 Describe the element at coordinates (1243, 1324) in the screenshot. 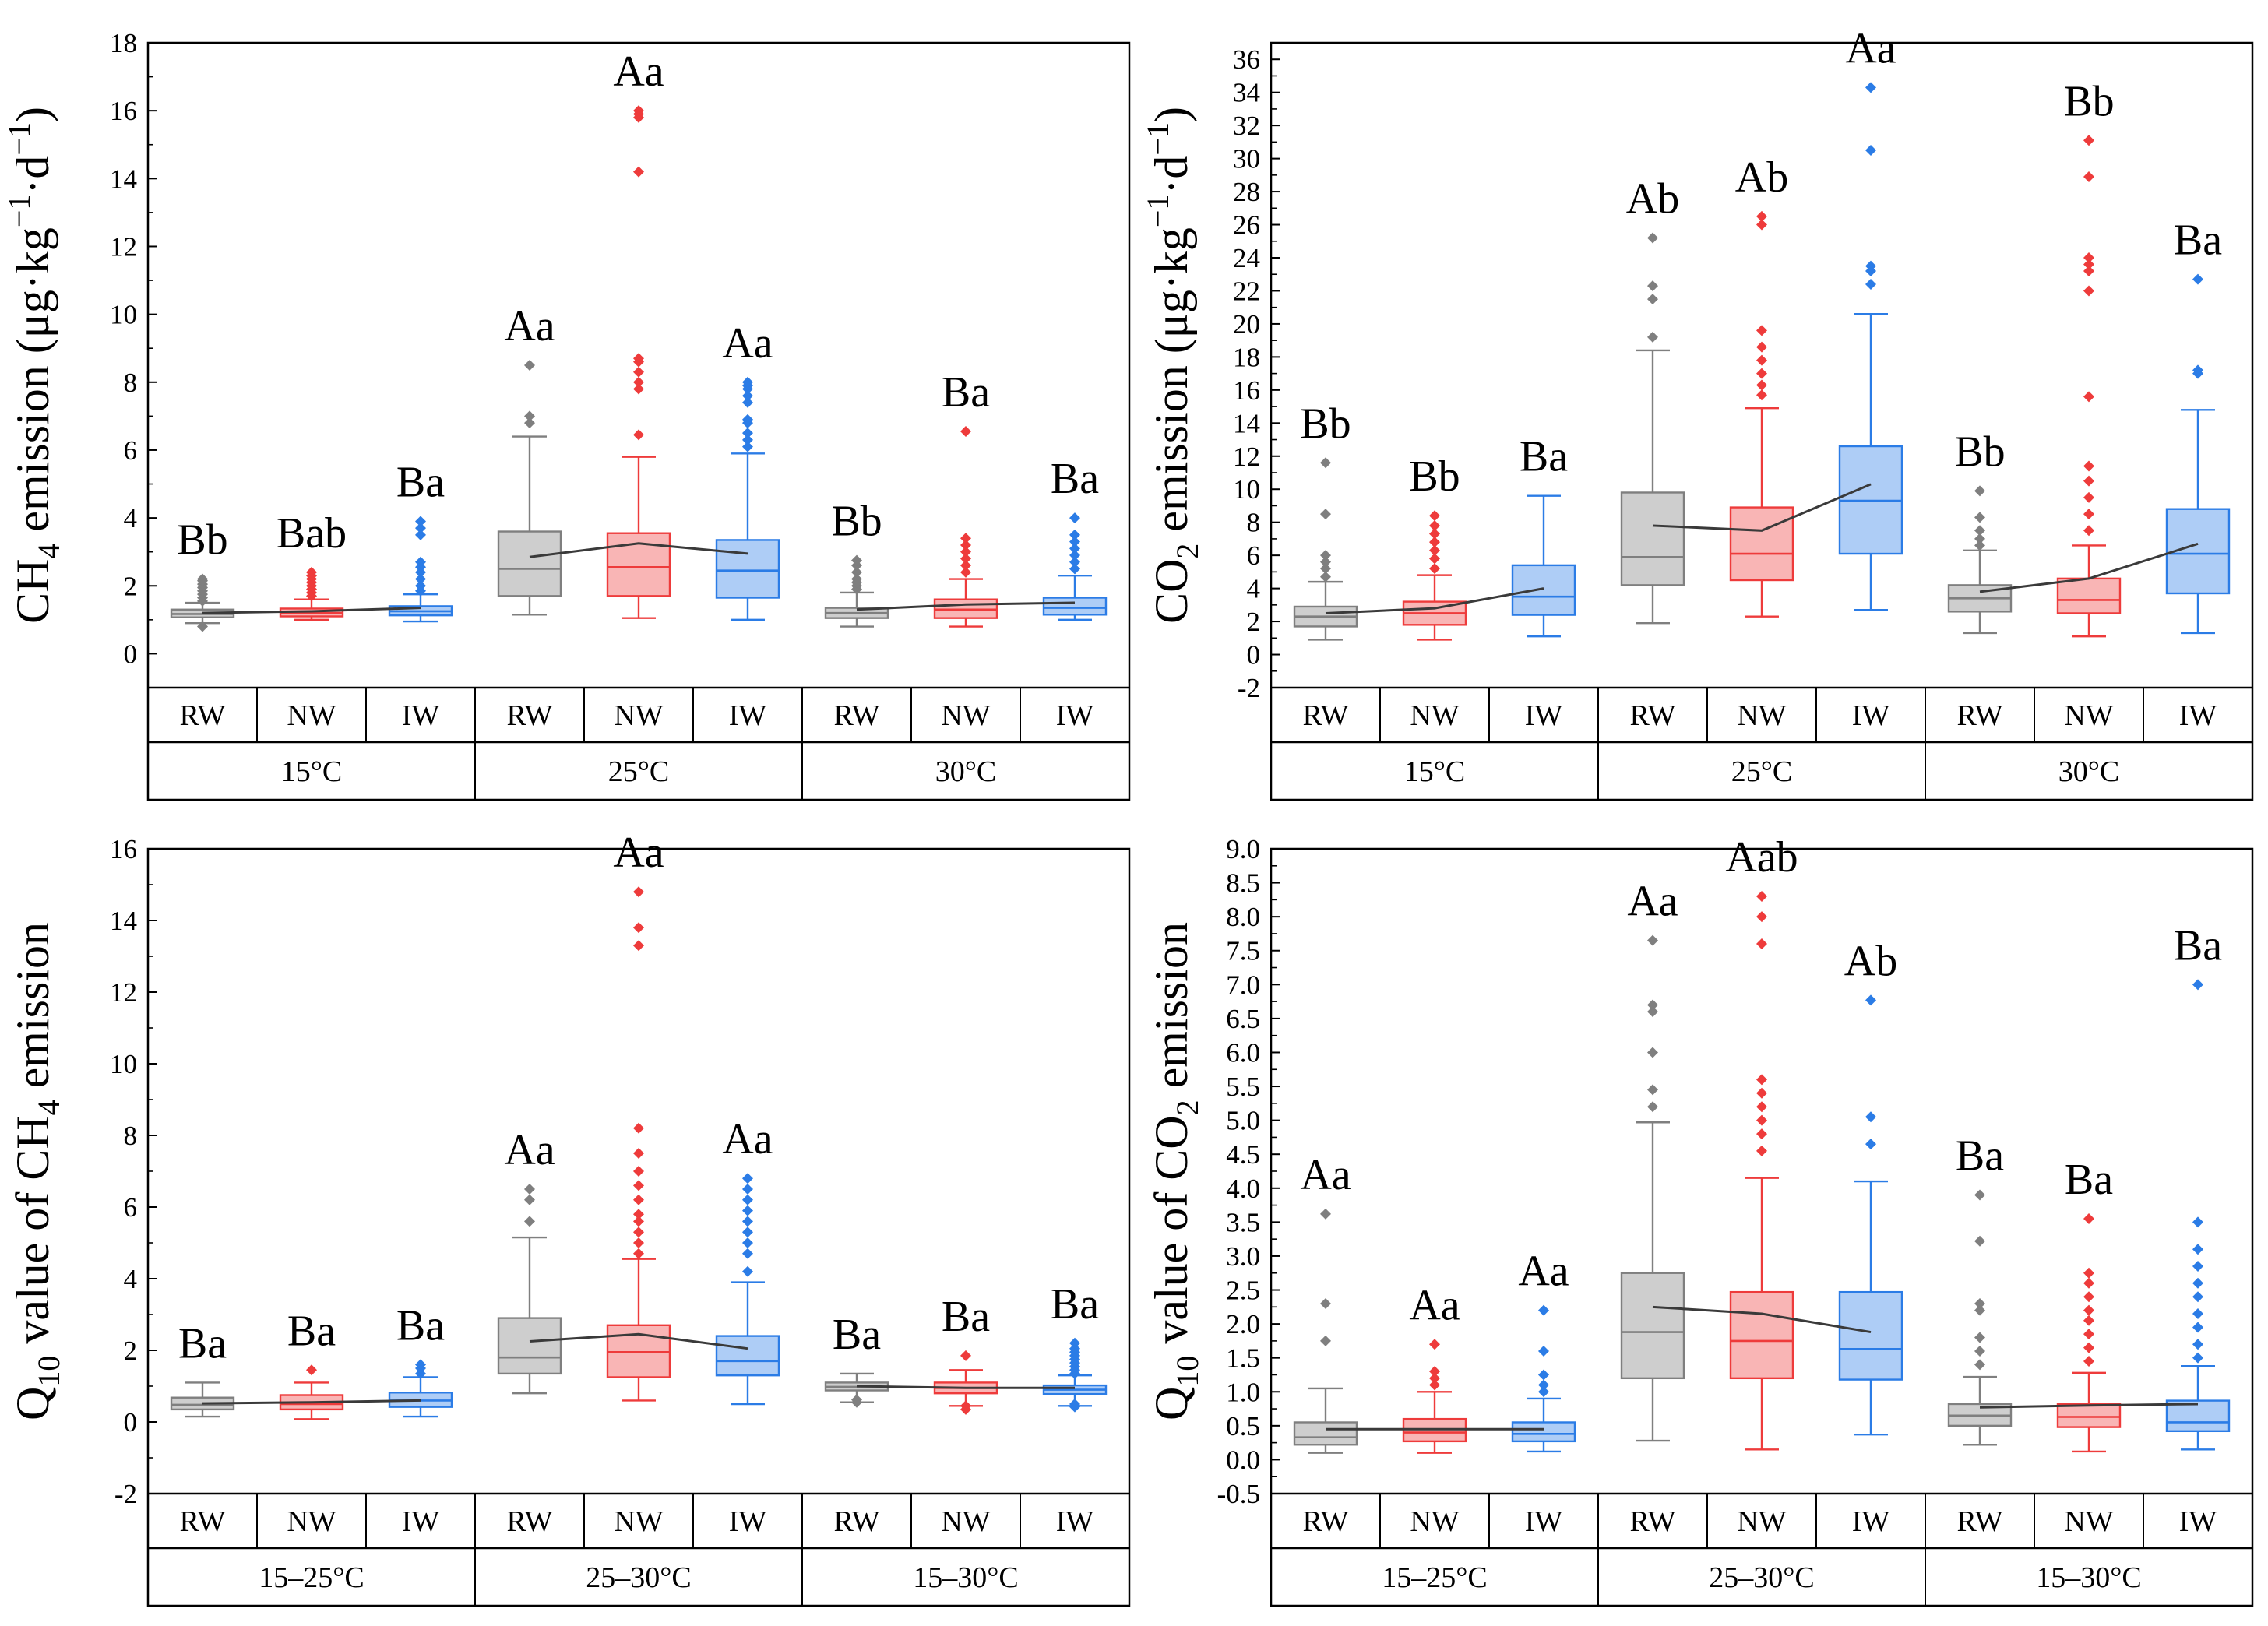

I see `y-tick-label: 2.0` at that location.